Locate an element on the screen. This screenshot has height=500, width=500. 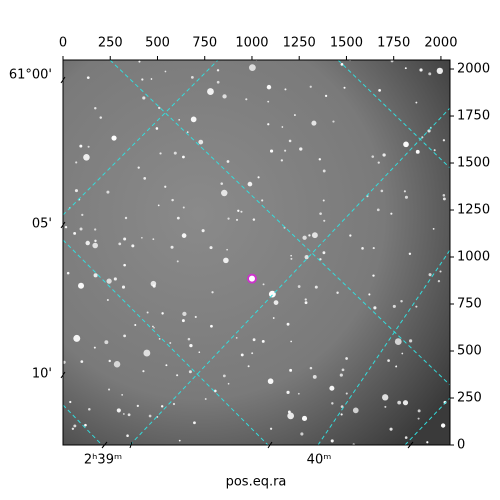
ra-tick is located at coordinates (270, 445).